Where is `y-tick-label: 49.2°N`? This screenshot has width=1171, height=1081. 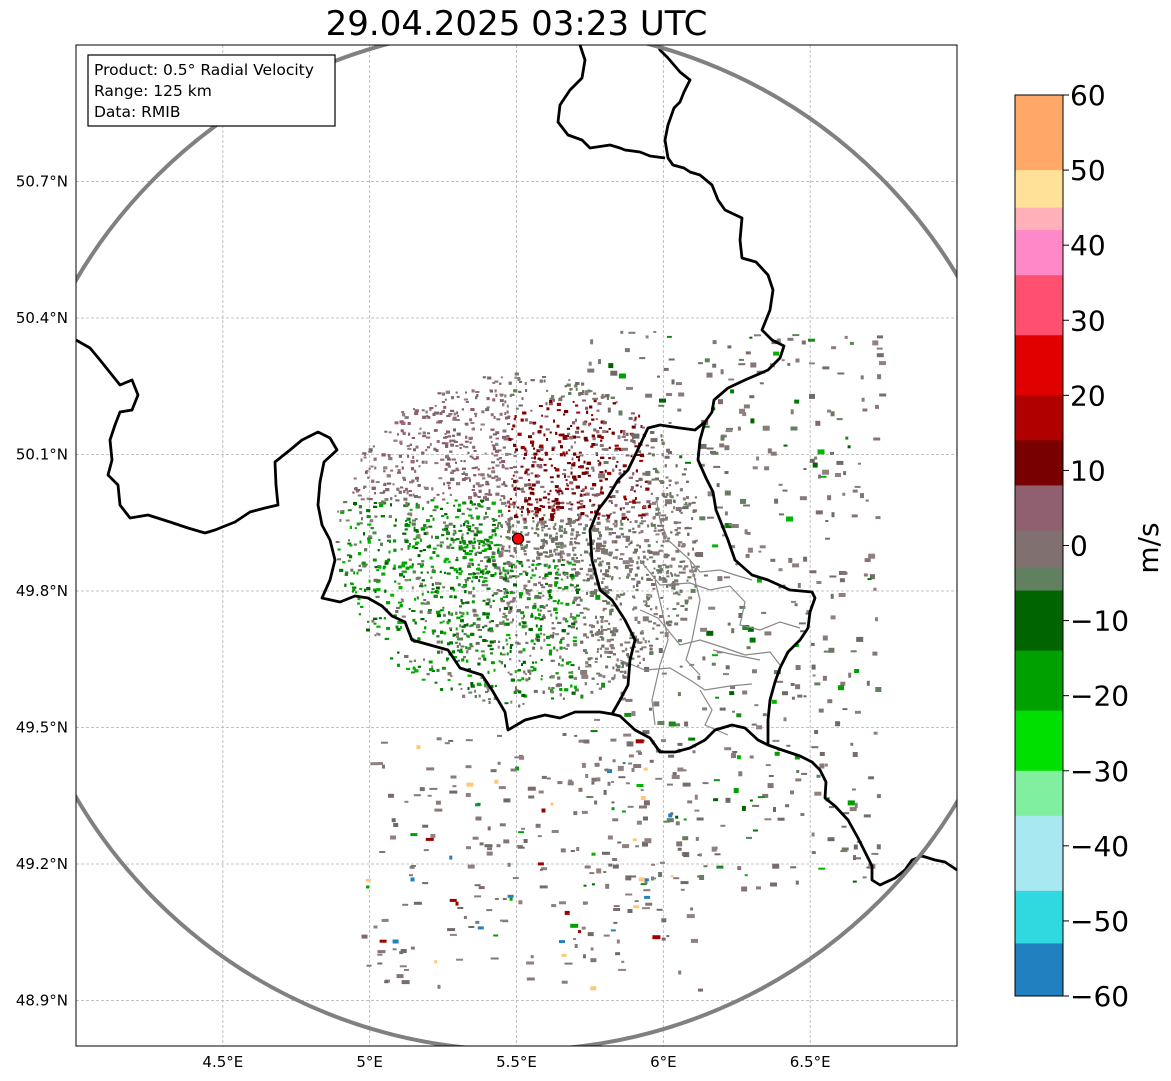
y-tick-label: 49.2°N is located at coordinates (42, 864).